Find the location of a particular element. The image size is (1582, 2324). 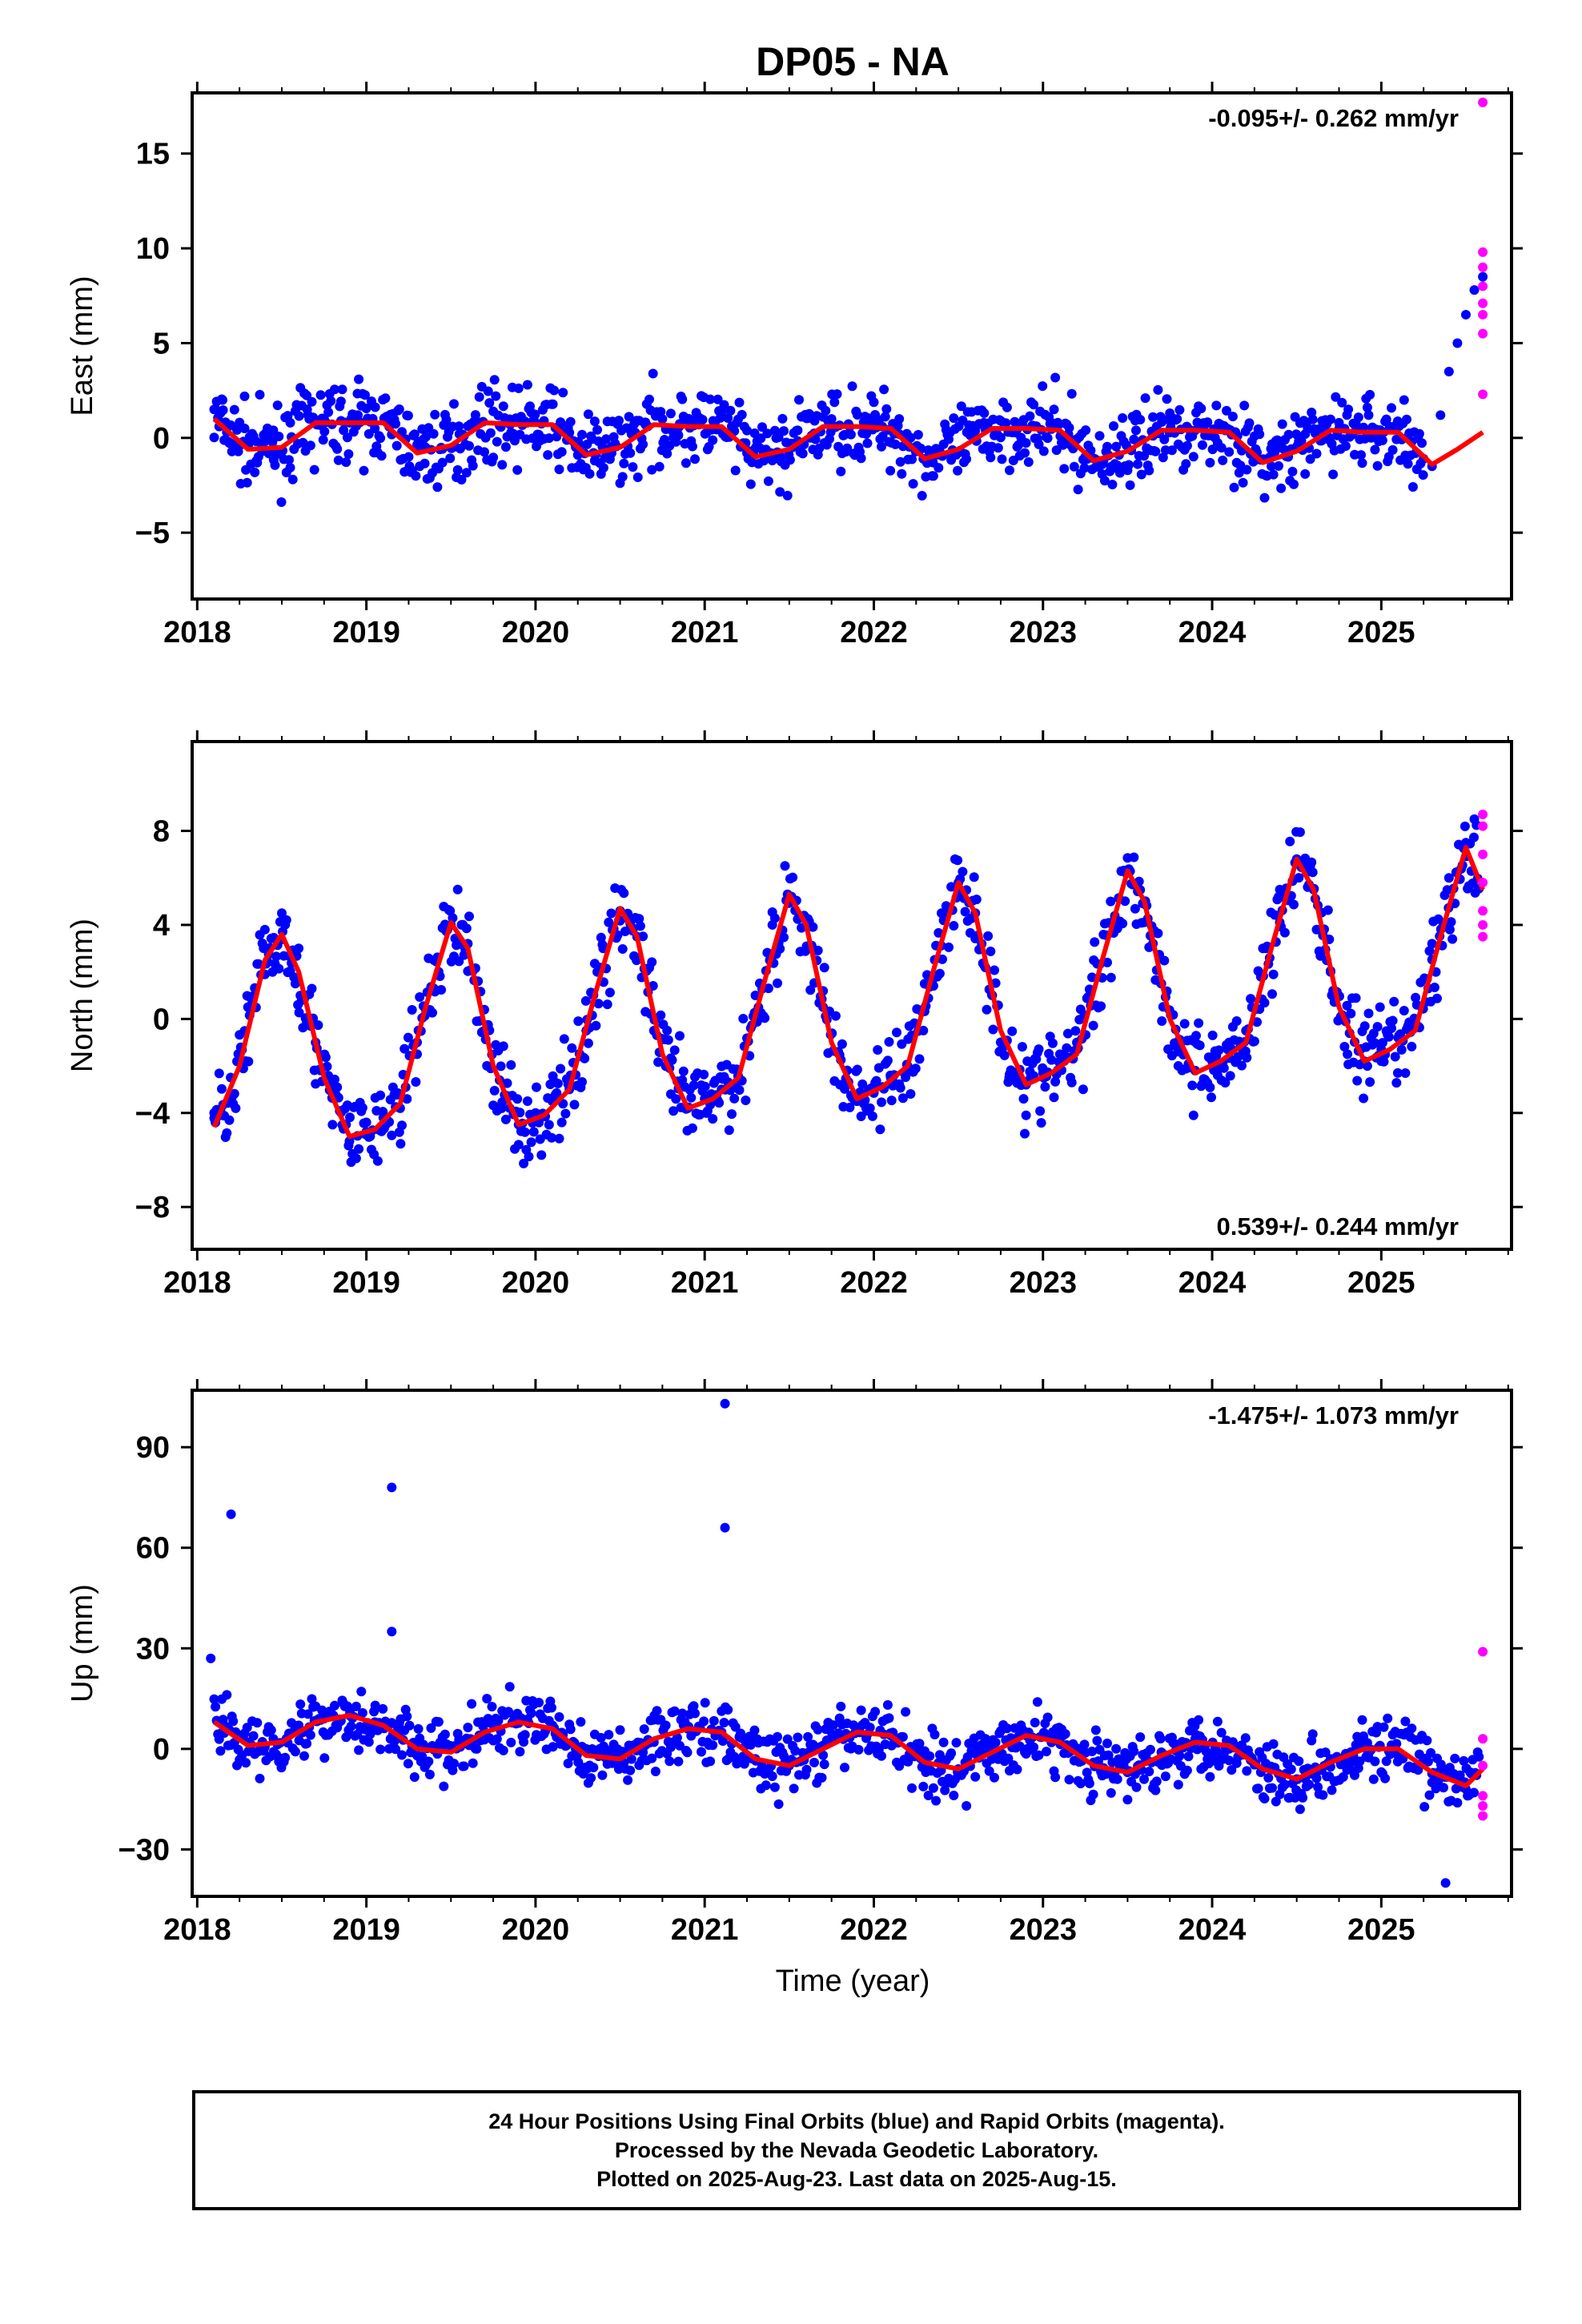

y-tick-label: 5 is located at coordinates (161, 343).